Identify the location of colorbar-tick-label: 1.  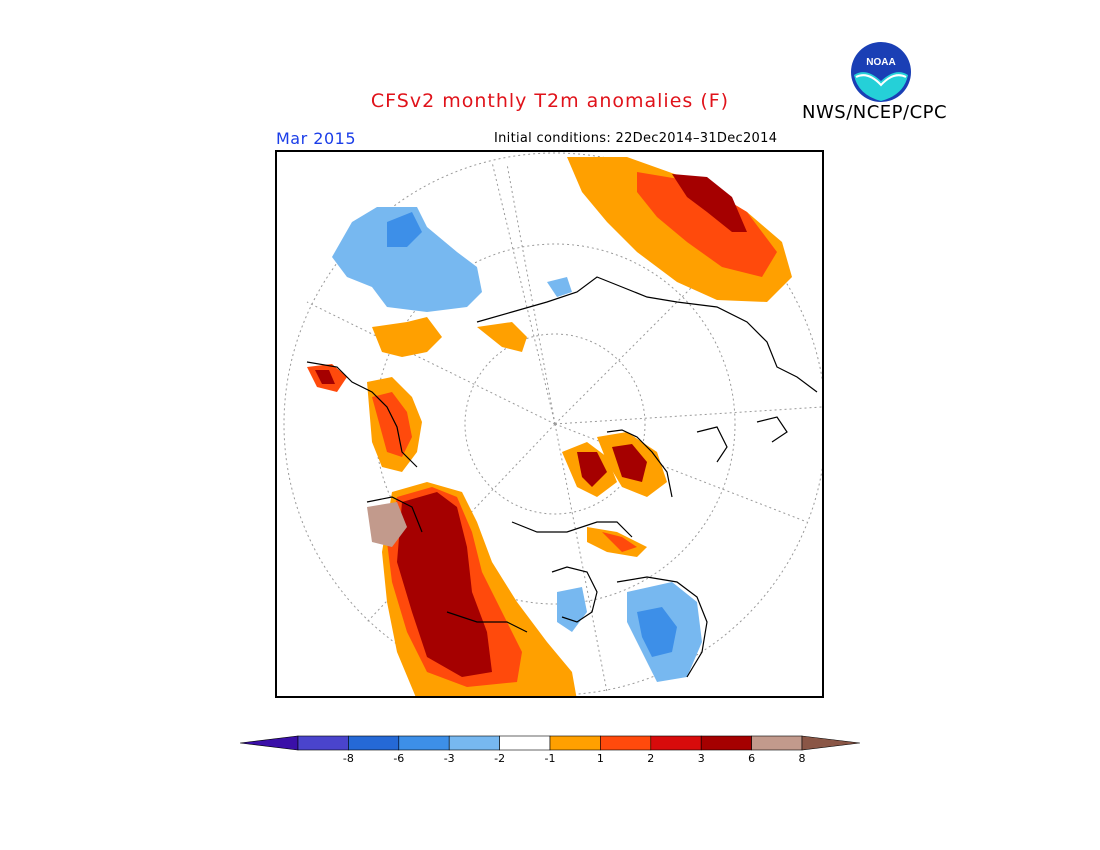
(600, 758).